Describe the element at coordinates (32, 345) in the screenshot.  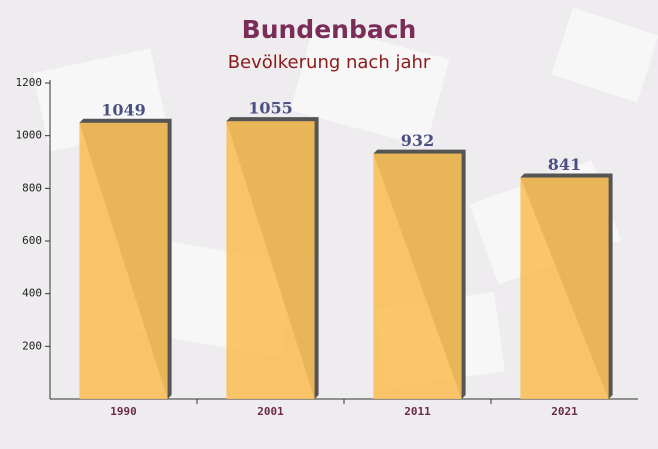
I see `y-tick-label: 200` at that location.